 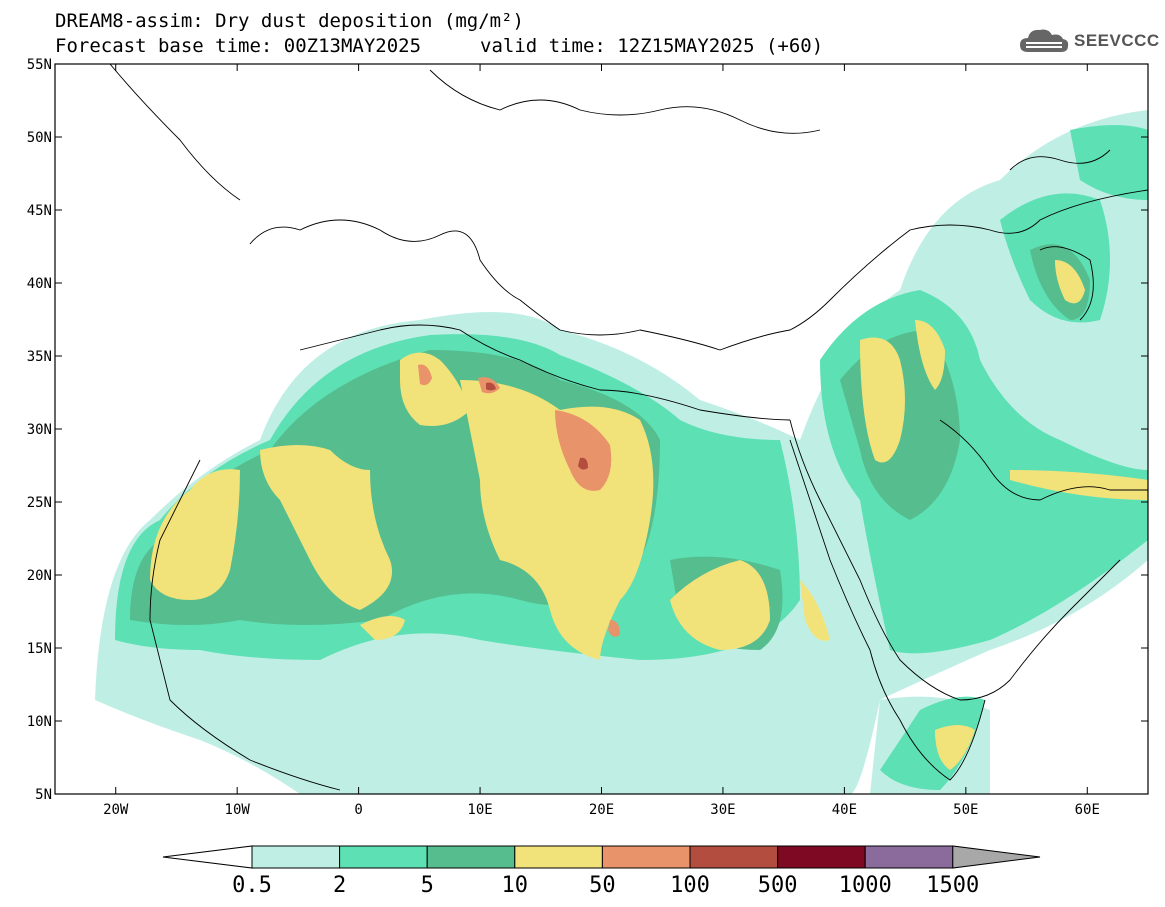 What do you see at coordinates (39, 722) in the screenshot?
I see `lat-tick-label: 10N` at bounding box center [39, 722].